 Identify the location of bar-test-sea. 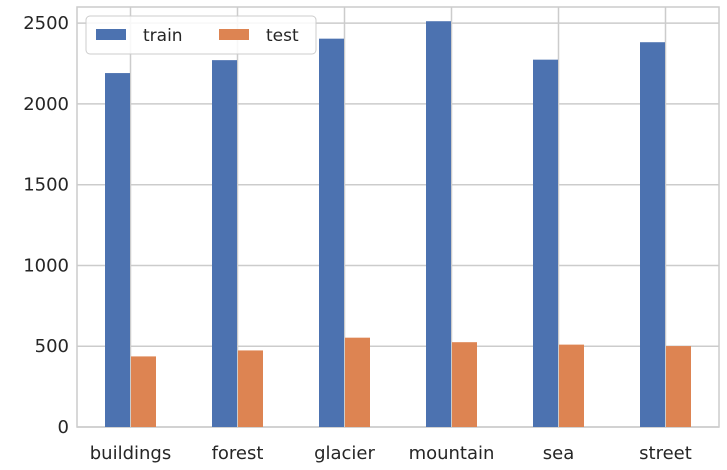
(571, 385).